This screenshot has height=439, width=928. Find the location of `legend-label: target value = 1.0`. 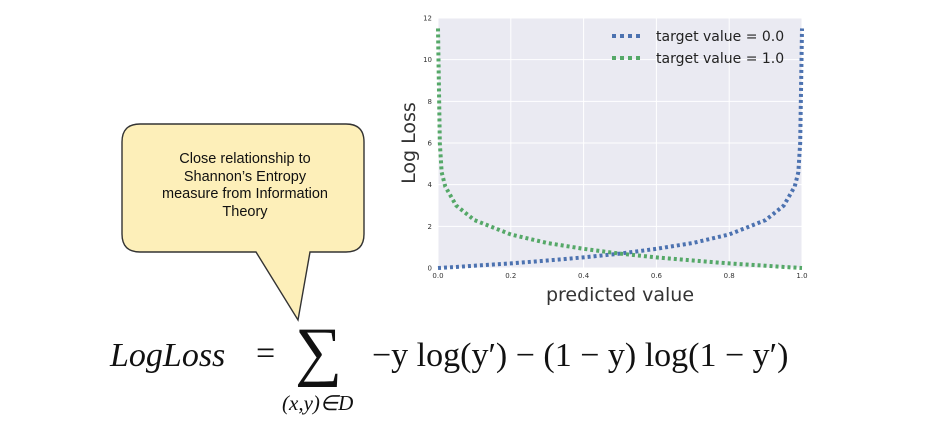

legend-label: target value = 1.0 is located at coordinates (720, 59).